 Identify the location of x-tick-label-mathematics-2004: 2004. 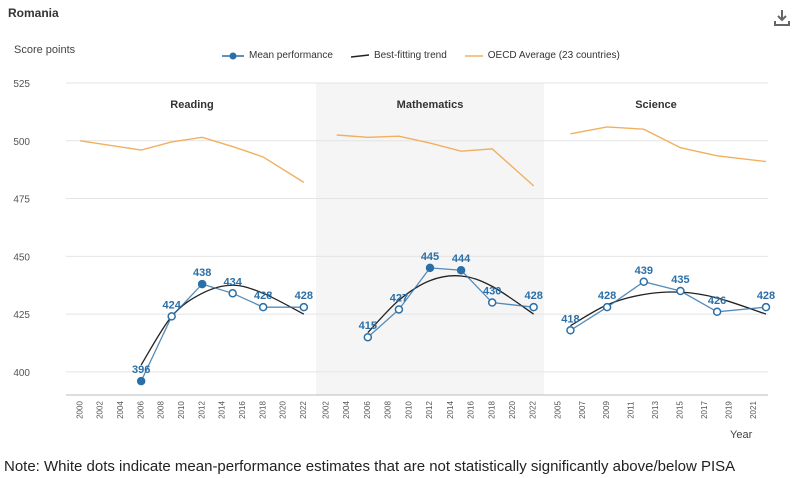
(346, 410).